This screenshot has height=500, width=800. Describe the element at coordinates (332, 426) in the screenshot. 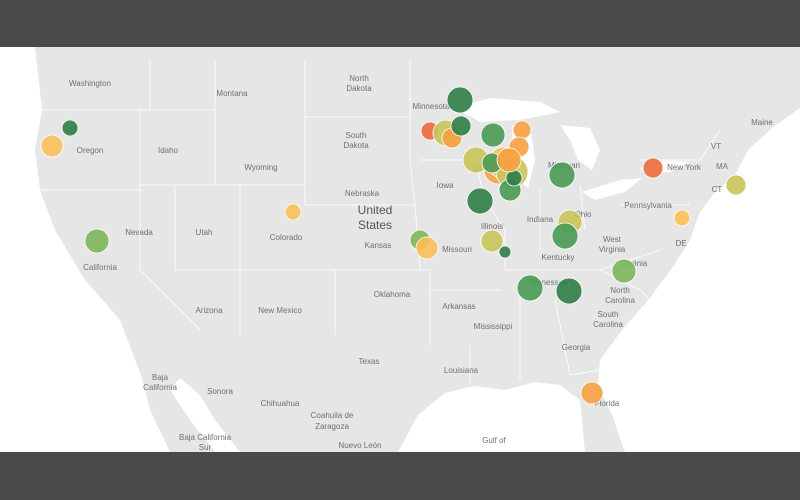

I see `region-label: Zaragoza` at that location.